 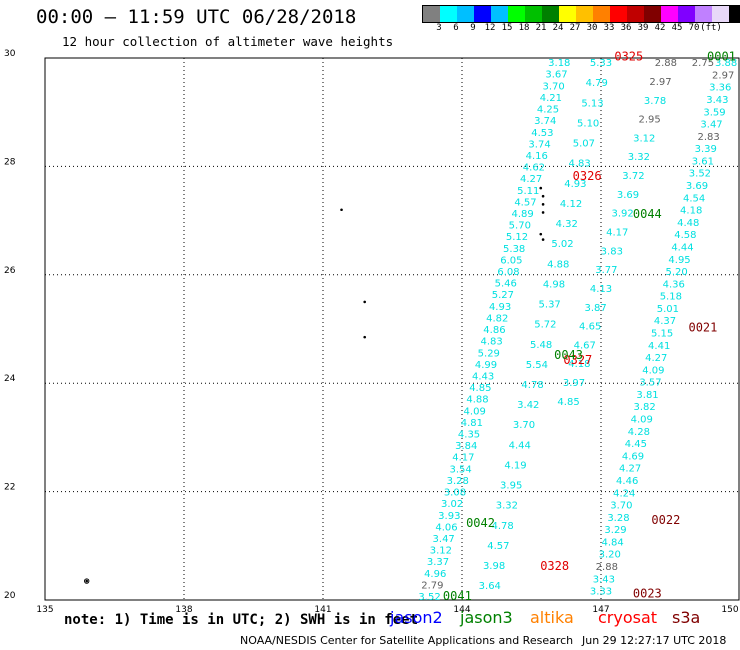 I want to click on swh-value: 4.85, so click(x=568, y=402).